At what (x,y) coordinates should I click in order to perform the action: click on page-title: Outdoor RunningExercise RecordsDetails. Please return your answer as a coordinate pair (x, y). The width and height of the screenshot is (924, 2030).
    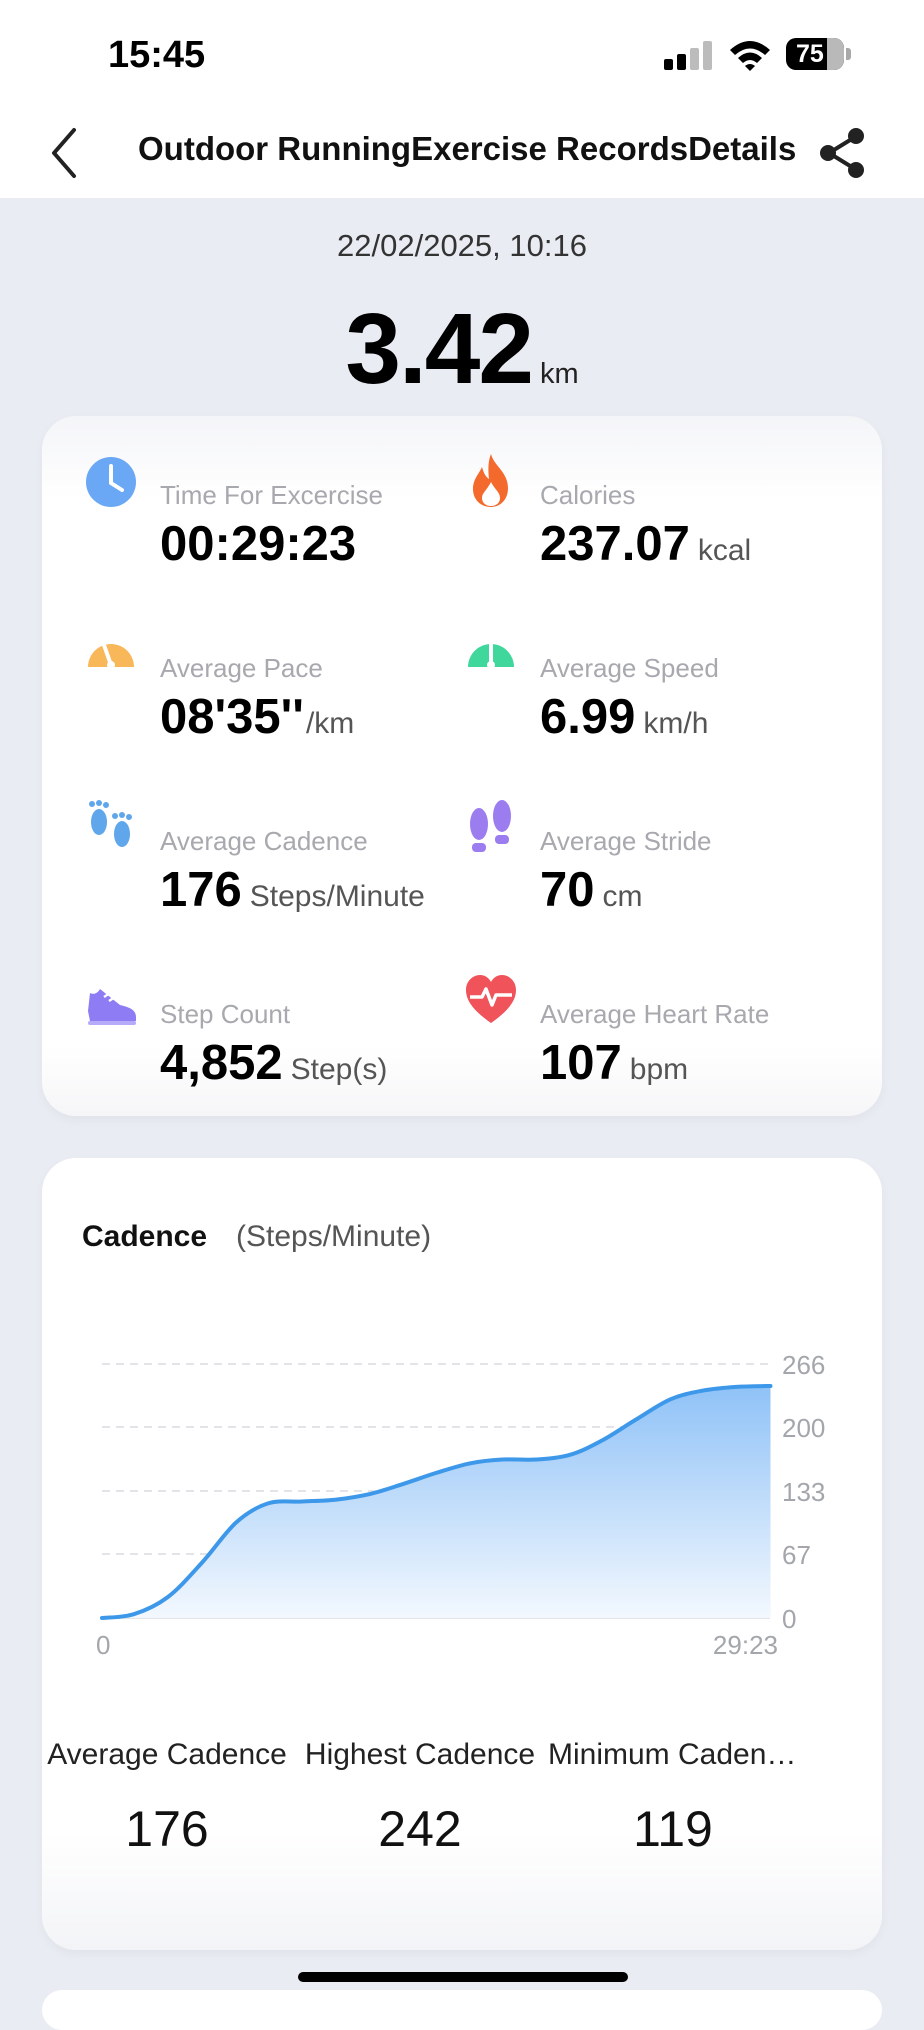
    Looking at the image, I should click on (467, 148).